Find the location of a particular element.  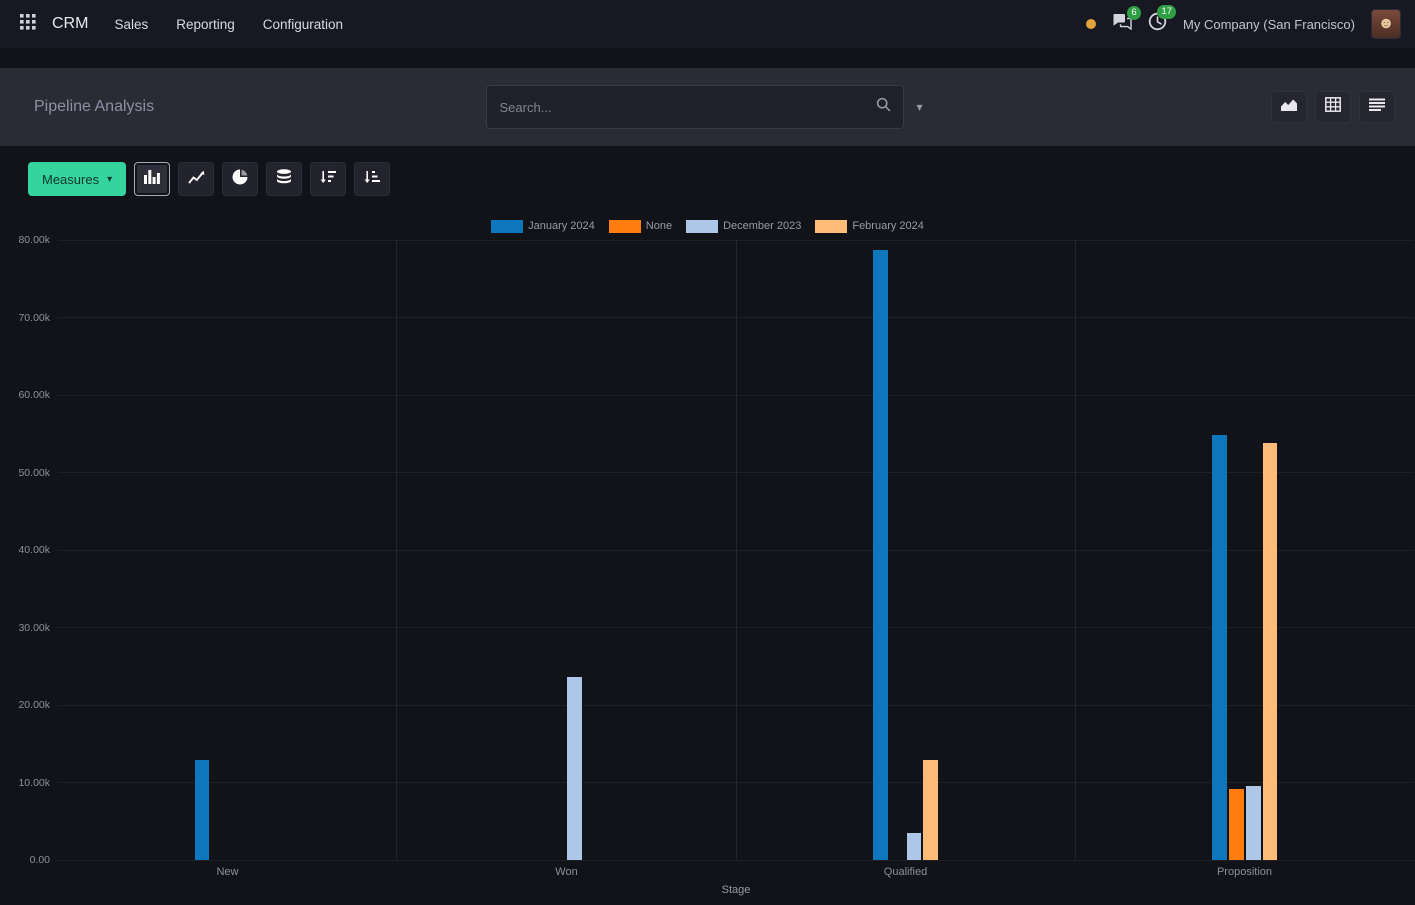

legend-item: February 2024 is located at coordinates (869, 226).